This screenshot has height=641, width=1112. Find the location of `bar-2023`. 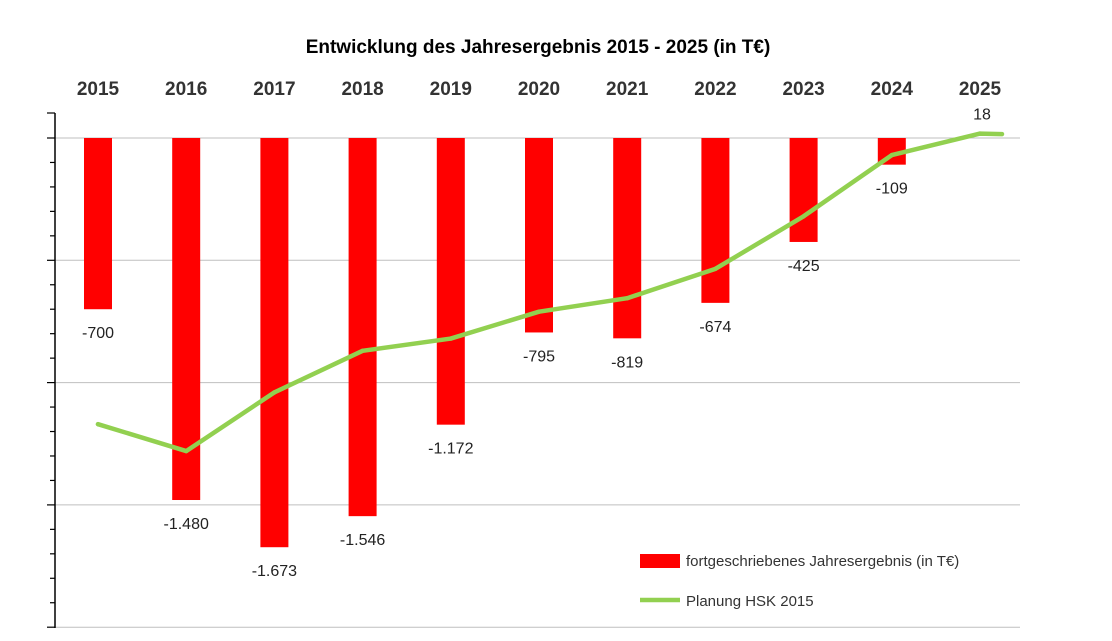

bar-2023 is located at coordinates (803, 190).